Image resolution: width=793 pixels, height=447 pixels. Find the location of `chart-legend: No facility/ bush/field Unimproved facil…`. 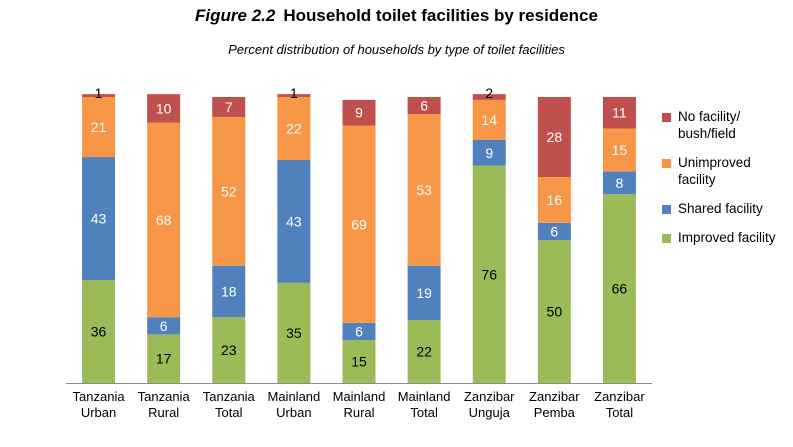

chart-legend: No facility/ bush/field Unimproved facil… is located at coordinates (727, 183).